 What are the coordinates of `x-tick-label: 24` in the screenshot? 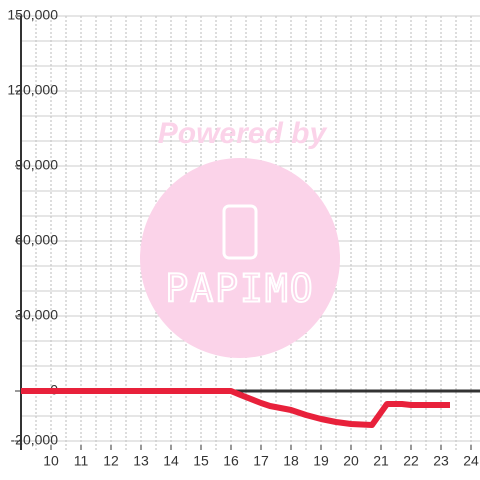 It's located at (471, 461).